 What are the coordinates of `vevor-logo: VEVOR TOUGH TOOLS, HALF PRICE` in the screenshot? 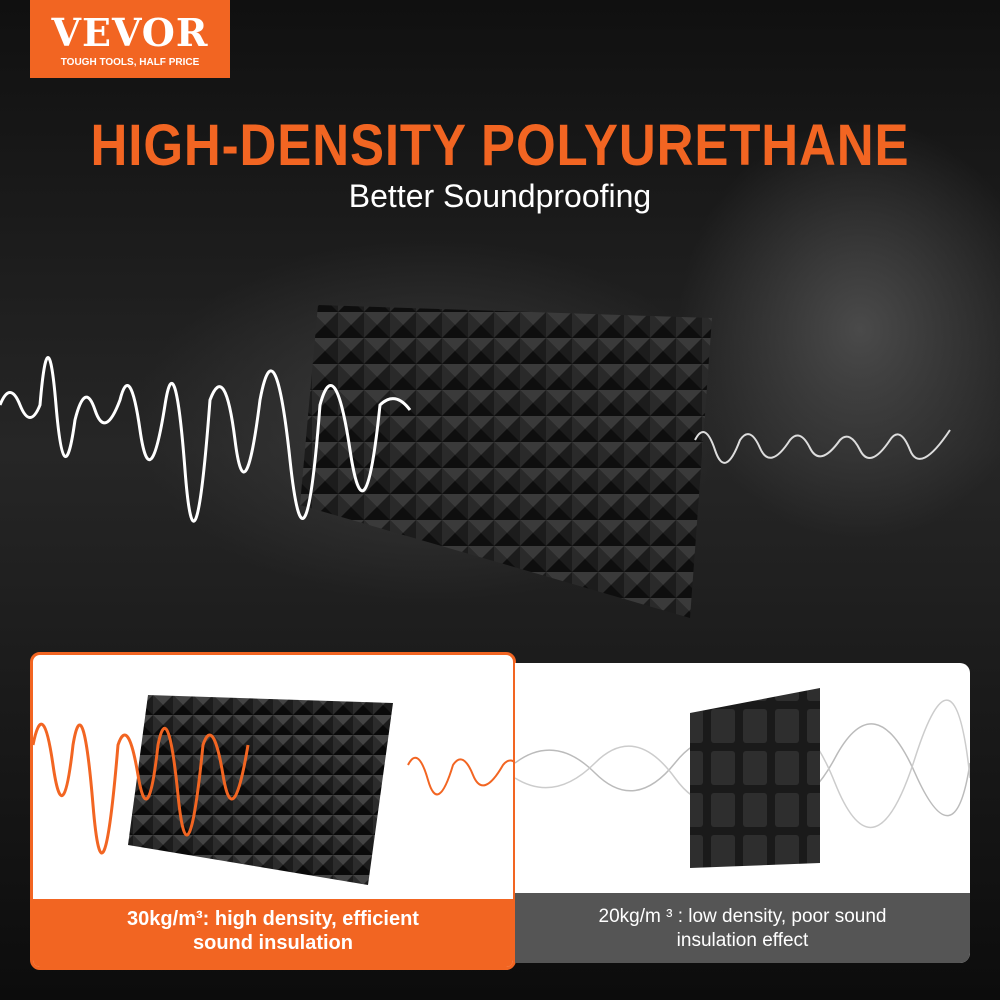 It's located at (130, 39).